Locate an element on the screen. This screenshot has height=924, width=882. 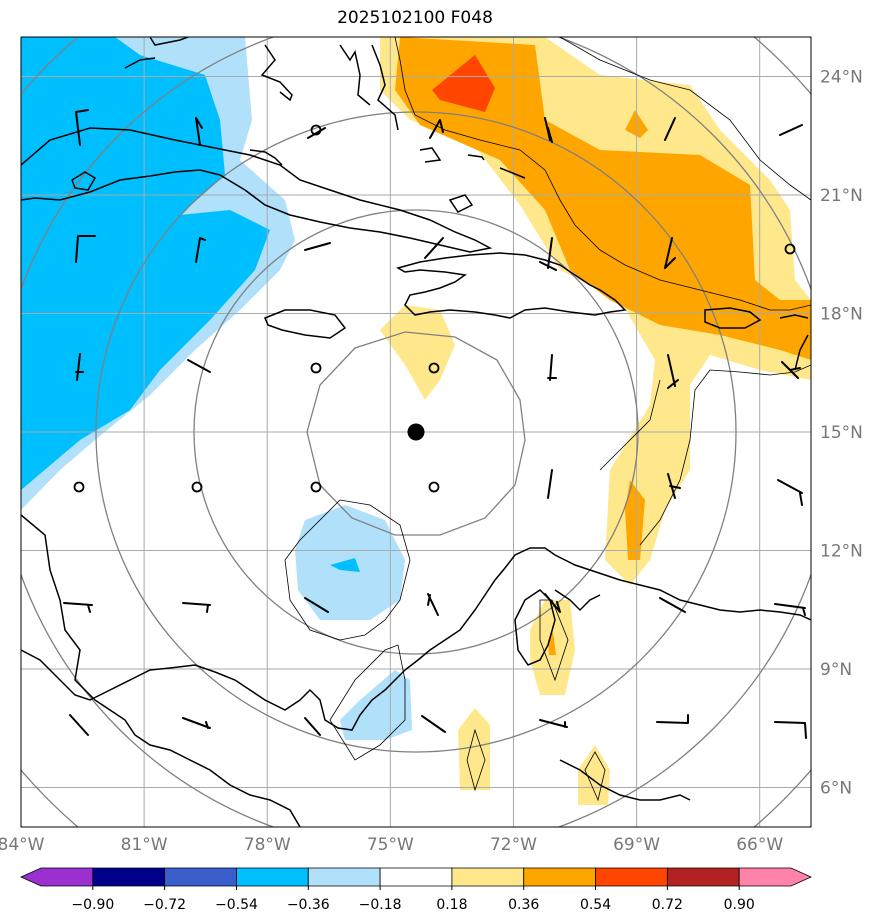
latitude-tick-label: 15°N is located at coordinates (841, 433).